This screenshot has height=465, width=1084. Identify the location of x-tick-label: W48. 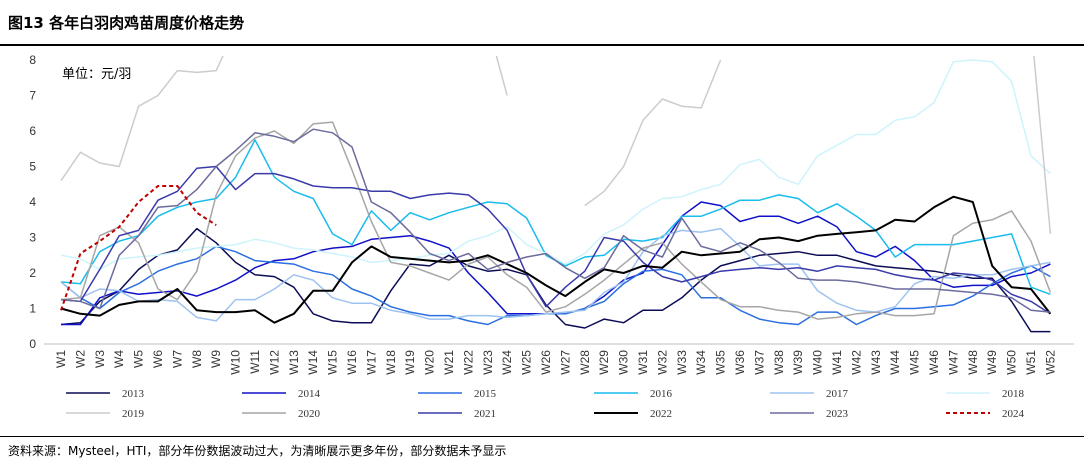
(973, 362).